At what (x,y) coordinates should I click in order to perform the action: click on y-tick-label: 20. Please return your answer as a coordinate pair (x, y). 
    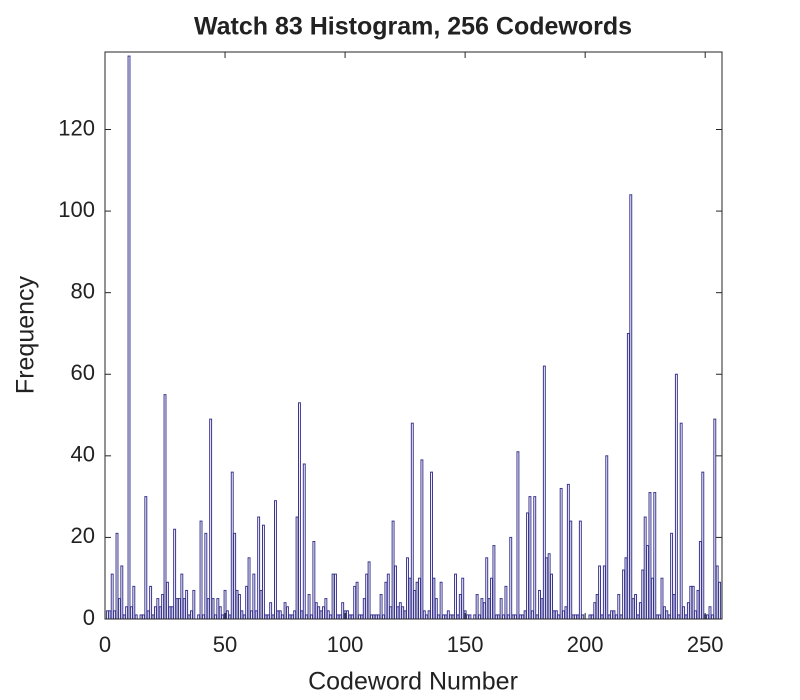
    Looking at the image, I should click on (83, 535).